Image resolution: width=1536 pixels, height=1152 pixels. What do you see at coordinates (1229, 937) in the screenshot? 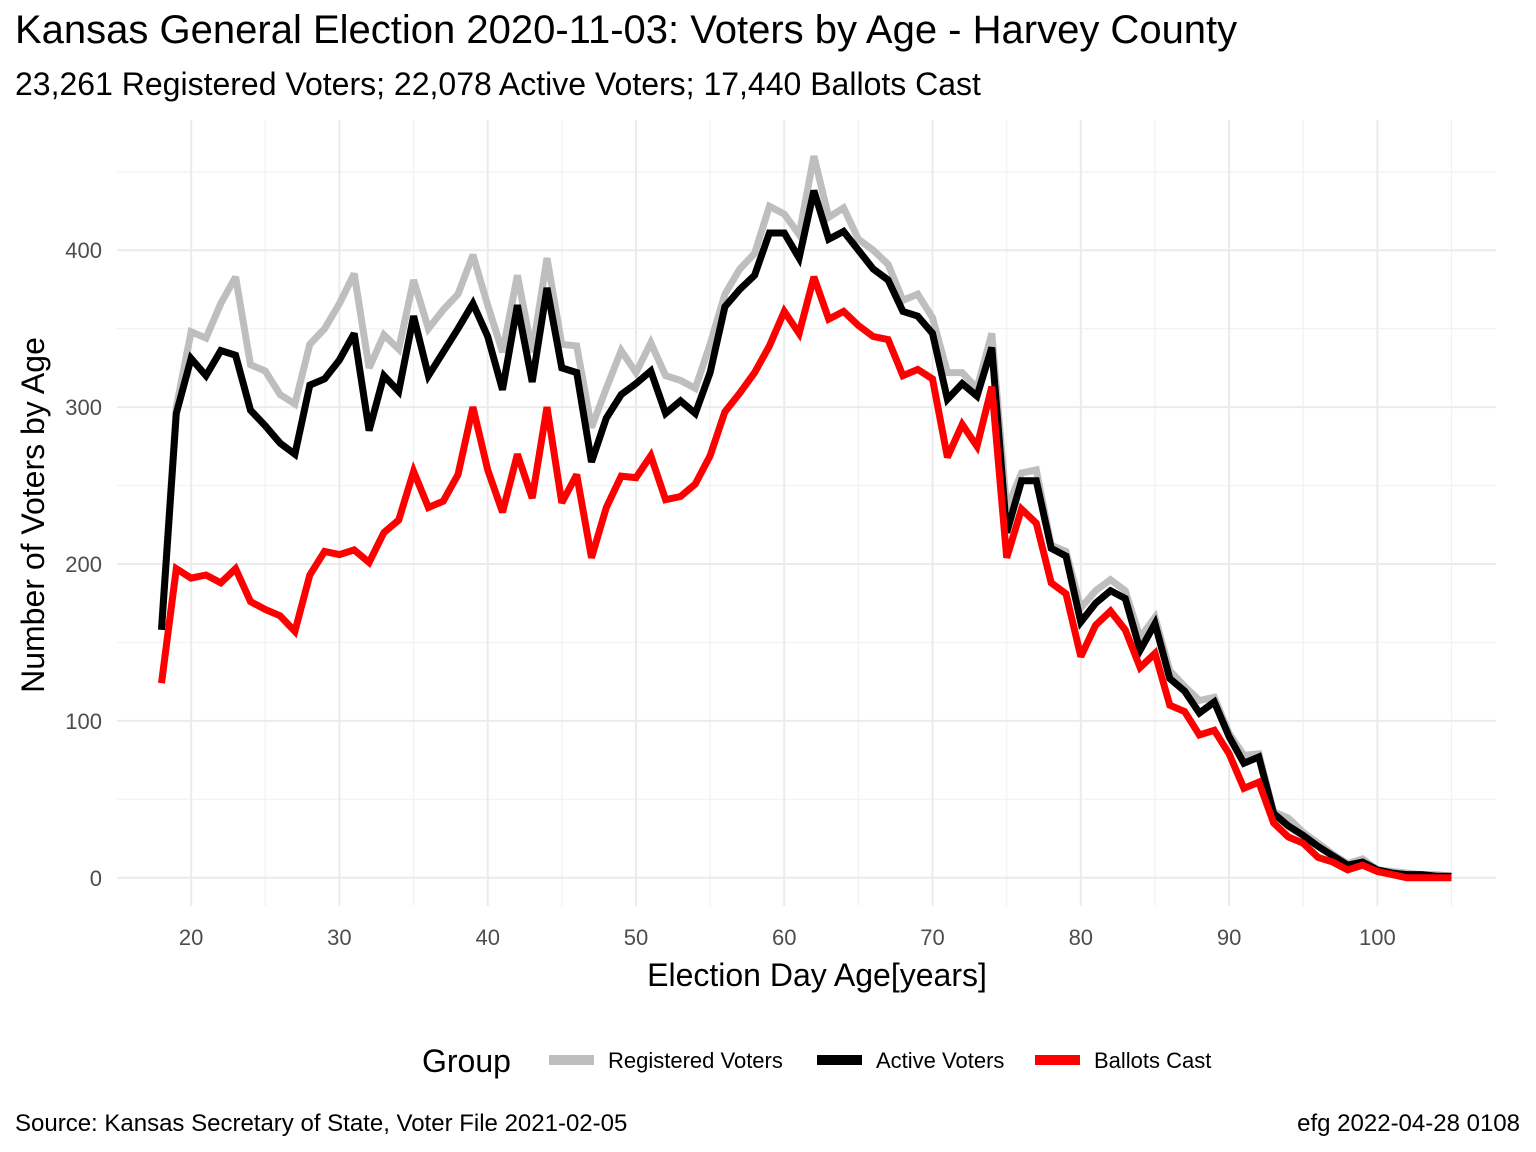
I see `x-tick-label: 90` at bounding box center [1229, 937].